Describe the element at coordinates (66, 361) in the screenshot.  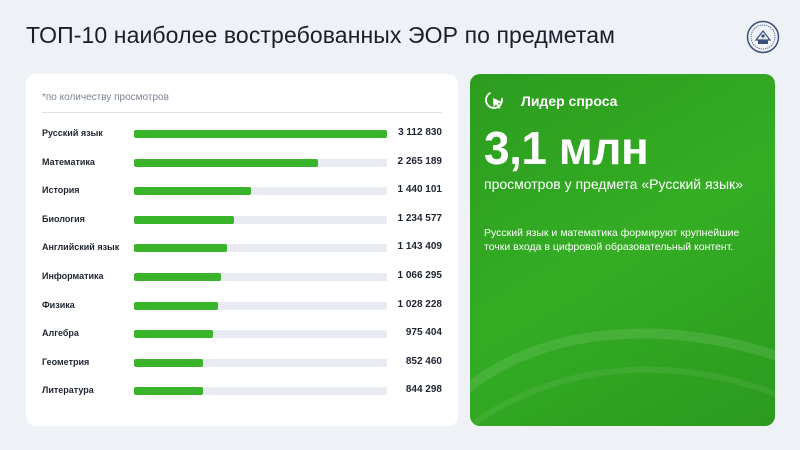
I see `bar-label: Геометрия` at that location.